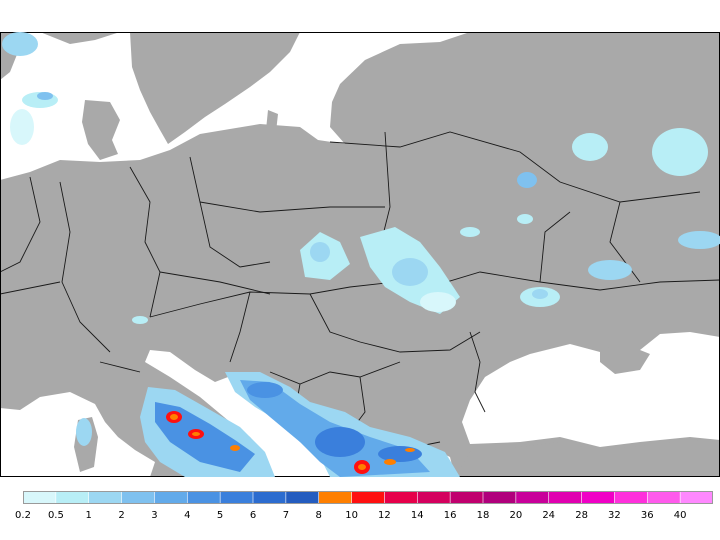 Image resolution: width=720 pixels, height=540 pixels. I want to click on legend-tick-label: 32, so click(614, 515).